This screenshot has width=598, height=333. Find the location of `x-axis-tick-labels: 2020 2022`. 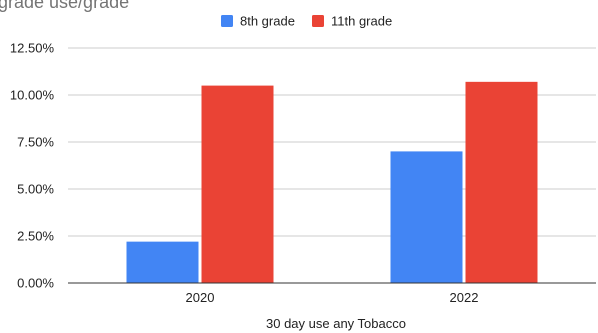

x-axis-tick-labels: 2020 2022 is located at coordinates (332, 297).